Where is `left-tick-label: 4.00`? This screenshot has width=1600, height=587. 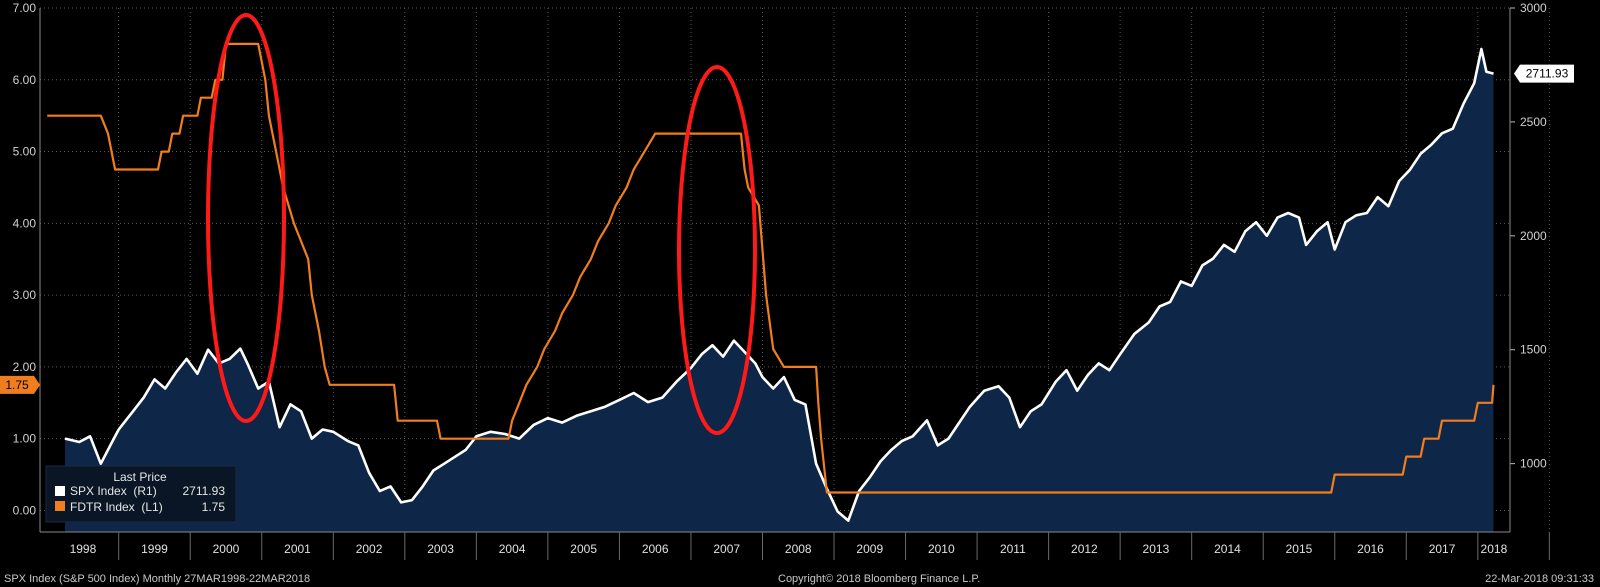
left-tick-label: 4.00 is located at coordinates (25, 223).